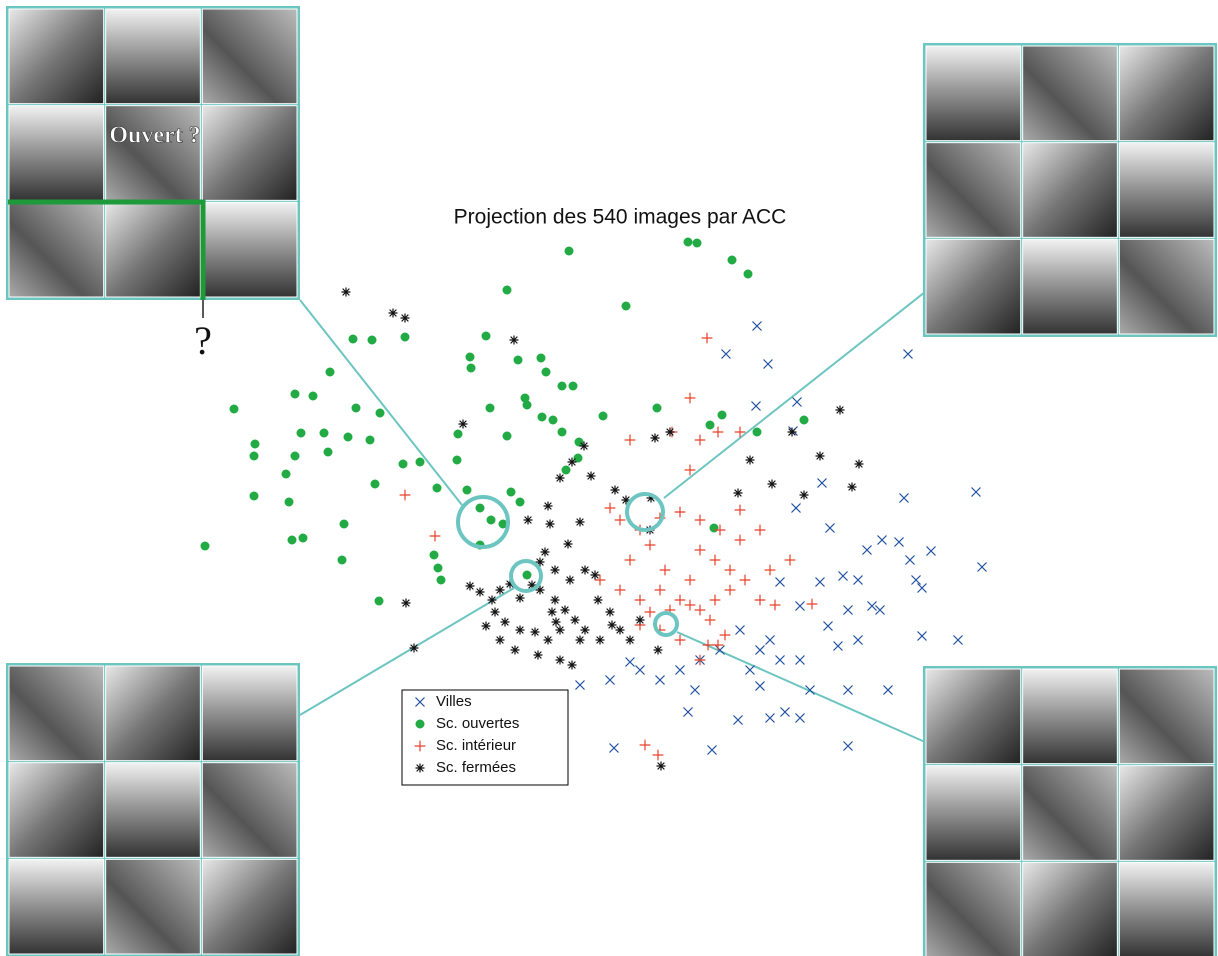 The width and height of the screenshot is (1218, 956). Describe the element at coordinates (476, 767) in the screenshot. I see `legend-label: Sc. fermées` at that location.